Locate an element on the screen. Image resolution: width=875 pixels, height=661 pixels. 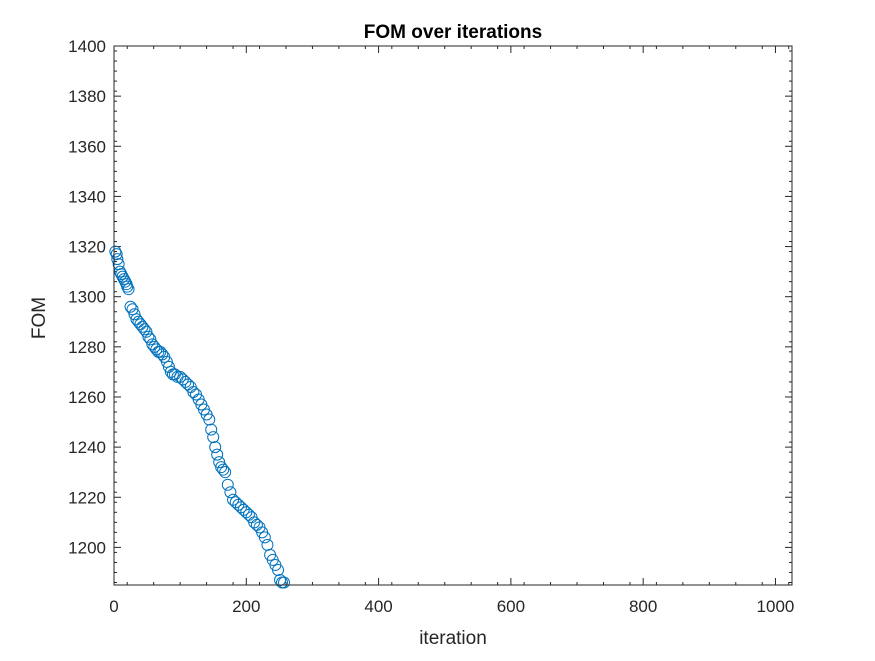
x-axis-label: iteration is located at coordinates (453, 638).